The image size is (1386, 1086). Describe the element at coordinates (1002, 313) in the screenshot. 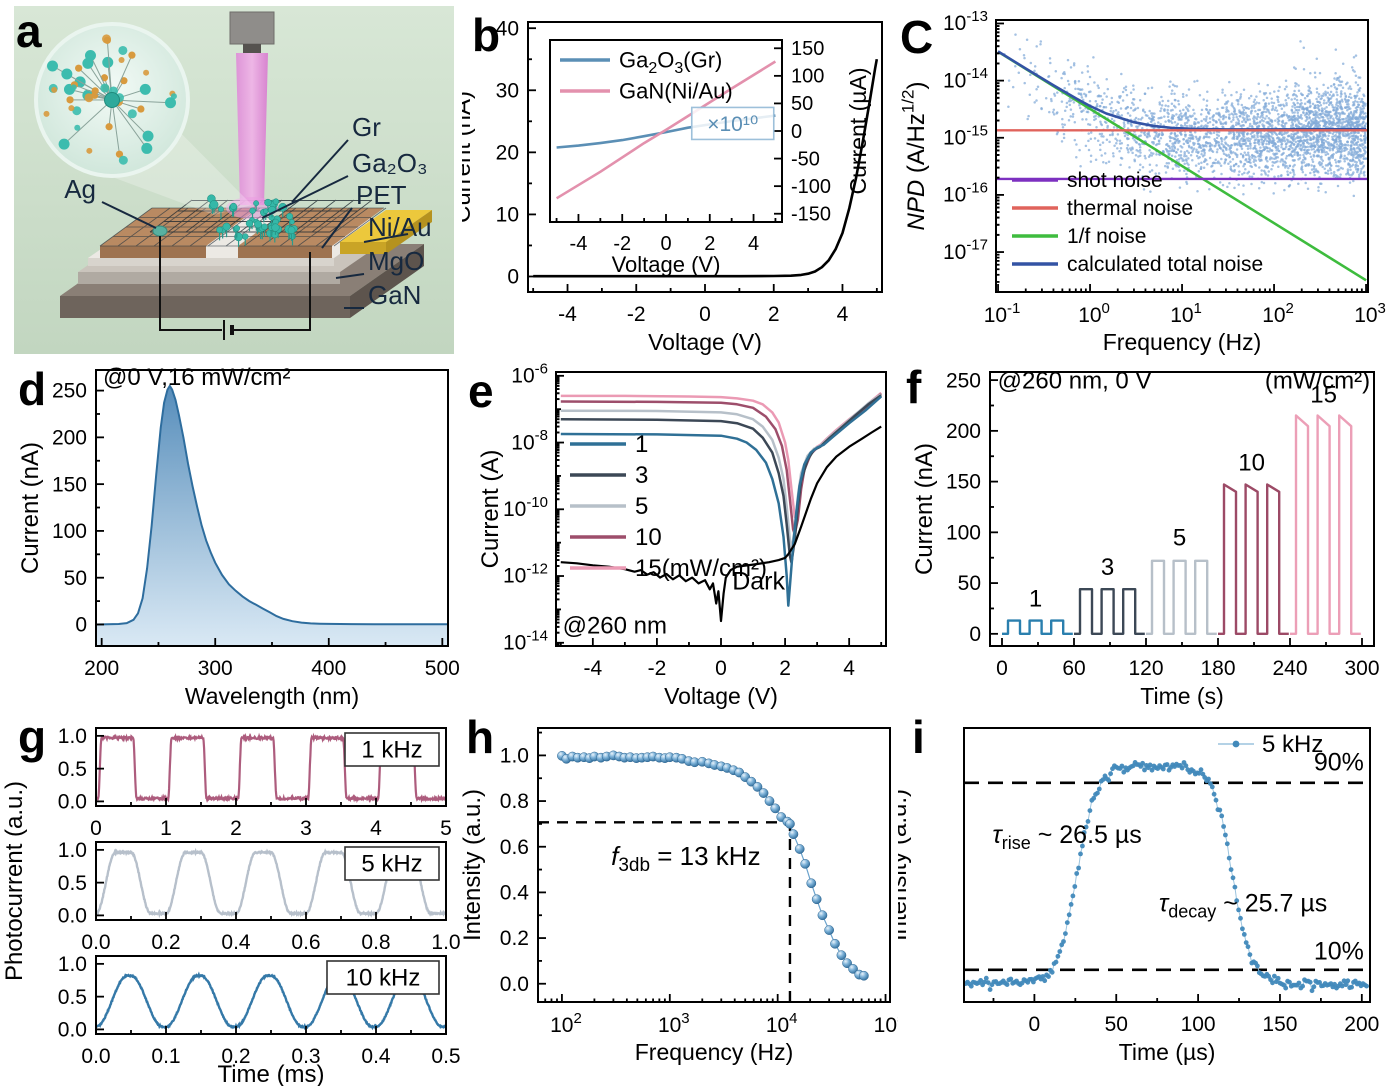

I see `svg-text: 10-1` at that location.